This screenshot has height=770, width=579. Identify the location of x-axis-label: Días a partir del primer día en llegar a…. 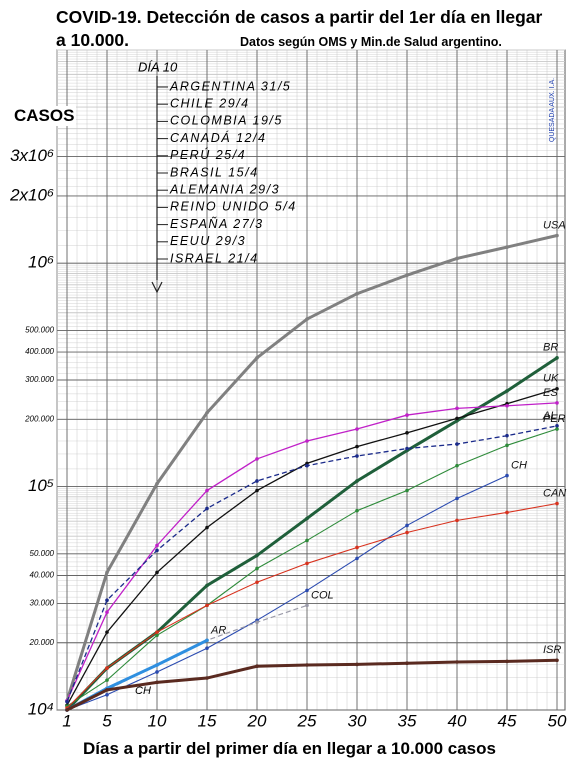
(289, 748).